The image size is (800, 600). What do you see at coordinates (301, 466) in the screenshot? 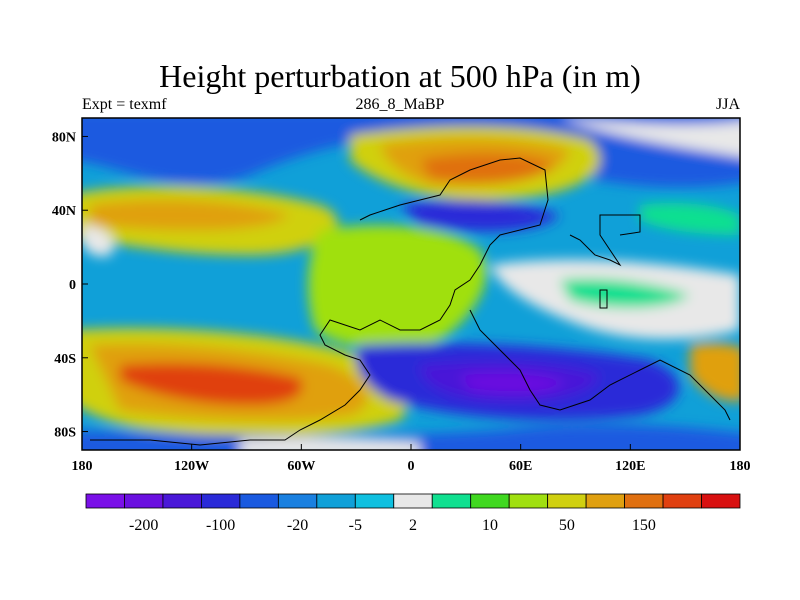
I see `x-tick-label: 60W` at bounding box center [301, 466].